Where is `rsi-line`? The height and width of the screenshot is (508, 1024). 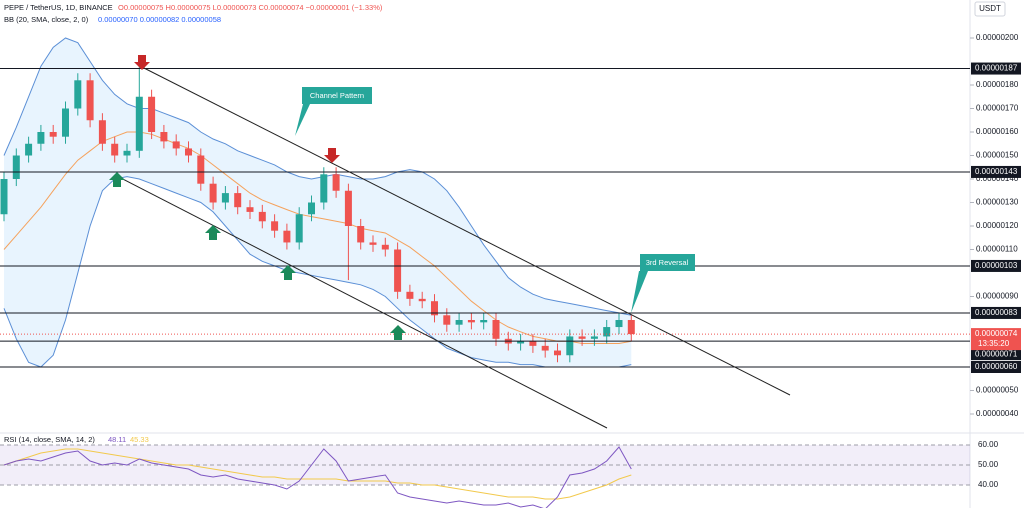 rsi-line is located at coordinates (317, 477).